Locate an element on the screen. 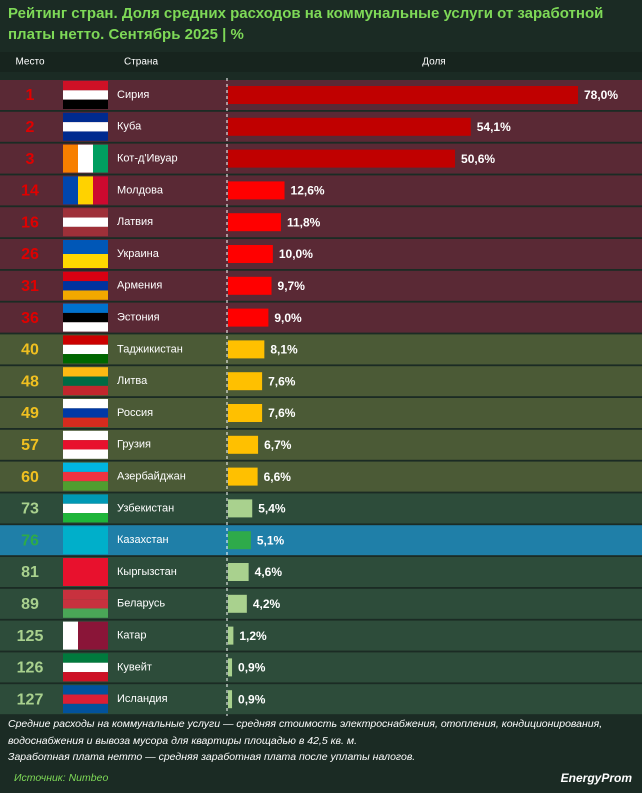 This screenshot has width=642, height=793. country-label: Беларусь is located at coordinates (141, 604).